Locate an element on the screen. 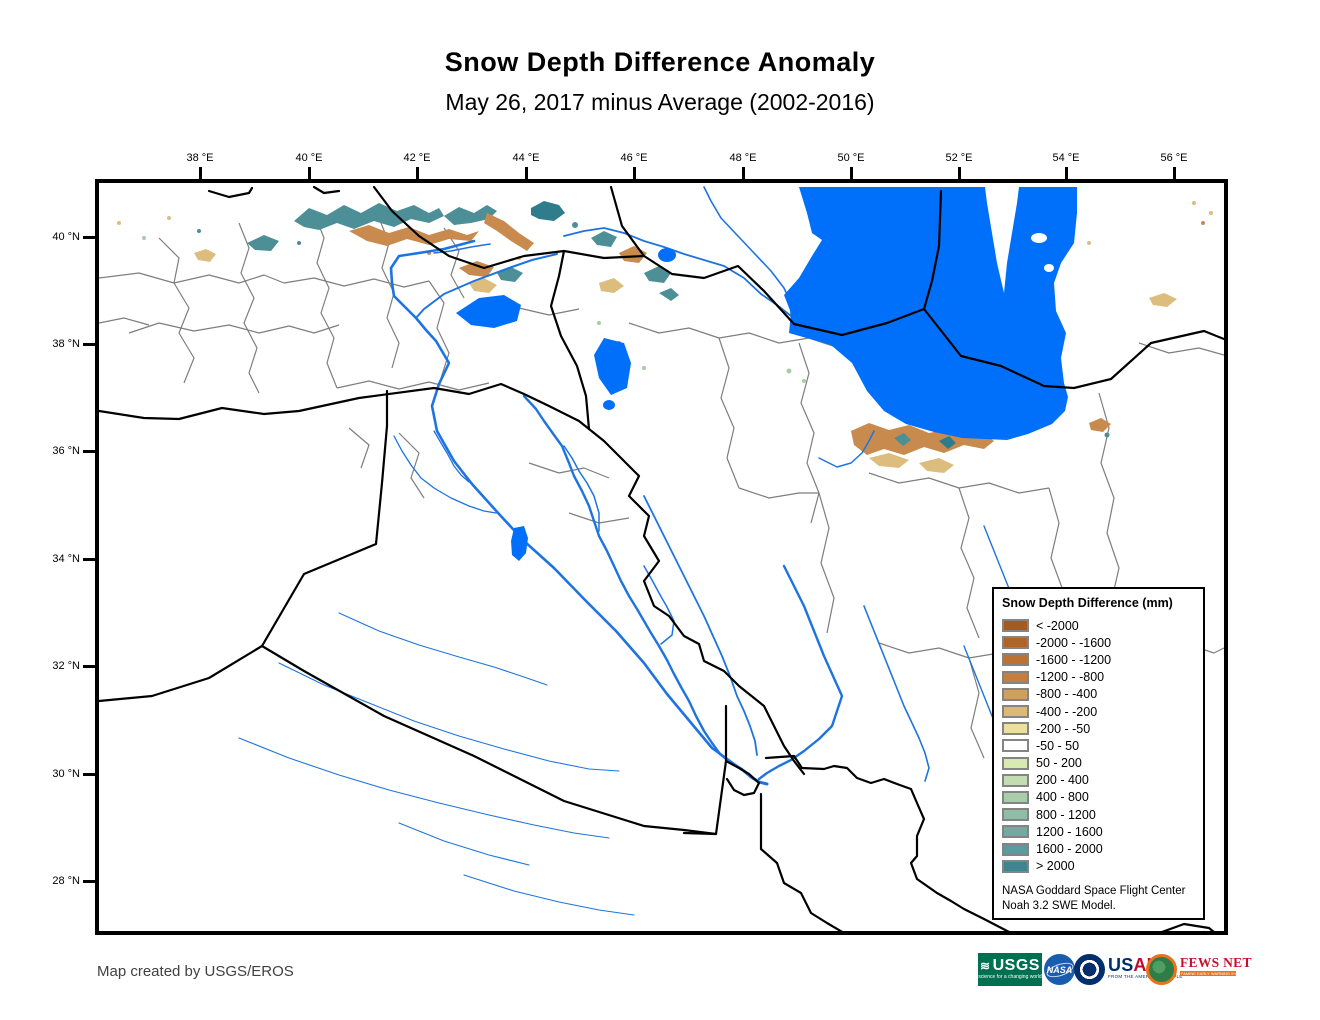 This screenshot has width=1320, height=1020. fewsnet-globe-icon is located at coordinates (1161, 969).